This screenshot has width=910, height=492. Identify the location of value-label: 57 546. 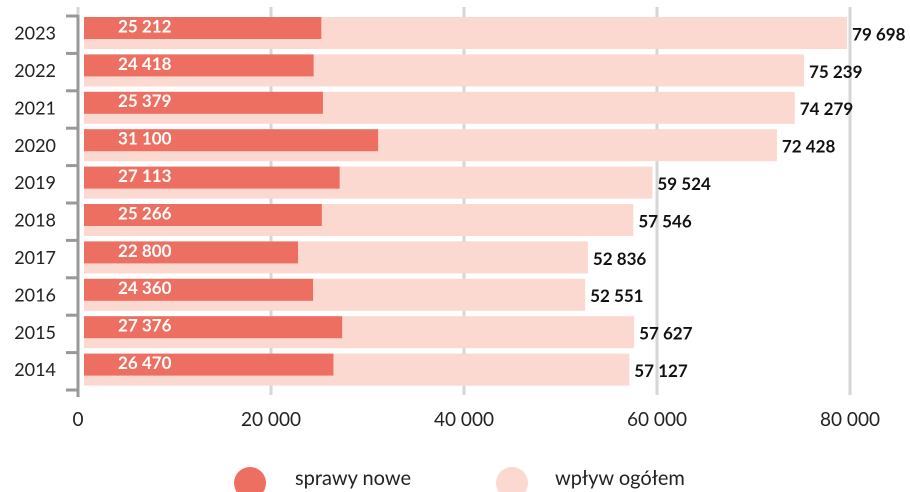
(665, 220).